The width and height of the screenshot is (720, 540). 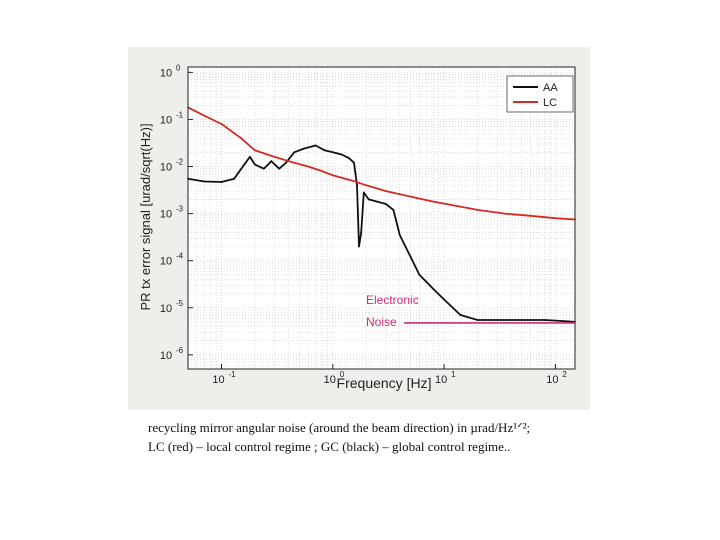 I want to click on legend: AA LC, so click(x=540, y=94).